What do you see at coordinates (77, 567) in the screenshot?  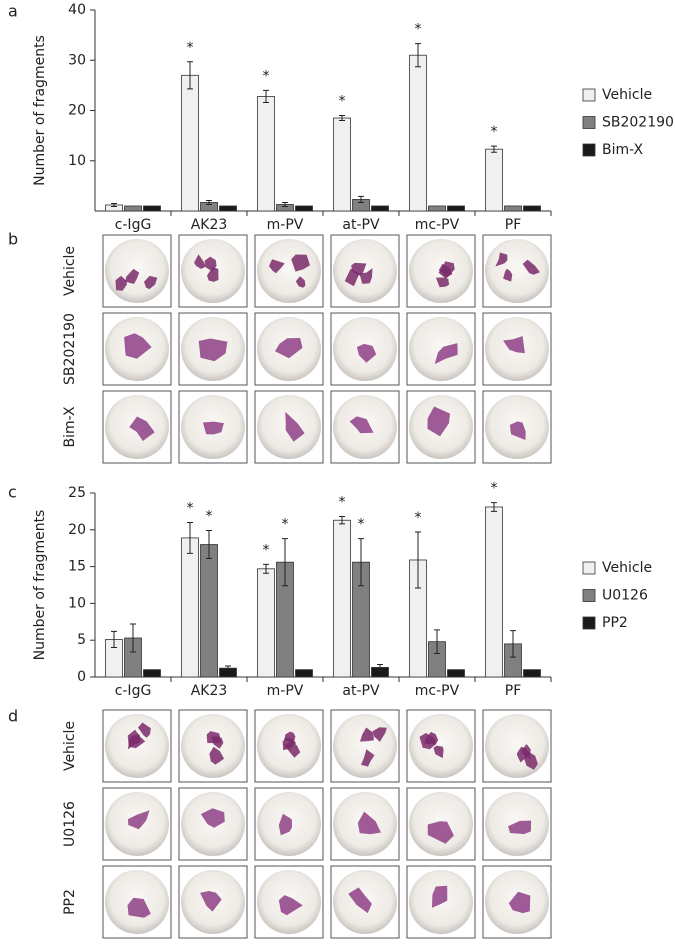 I see `y-tick-label: 15` at bounding box center [77, 567].